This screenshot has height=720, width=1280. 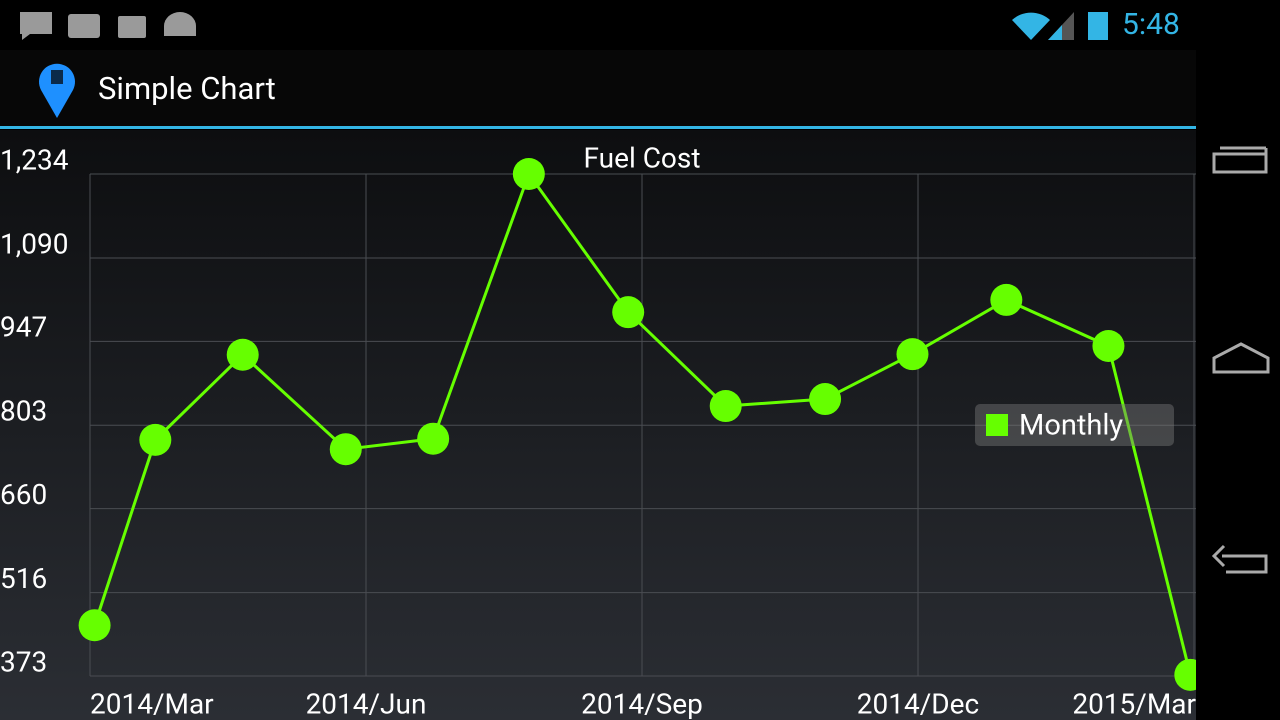 What do you see at coordinates (1239, 559) in the screenshot?
I see `back-button` at bounding box center [1239, 559].